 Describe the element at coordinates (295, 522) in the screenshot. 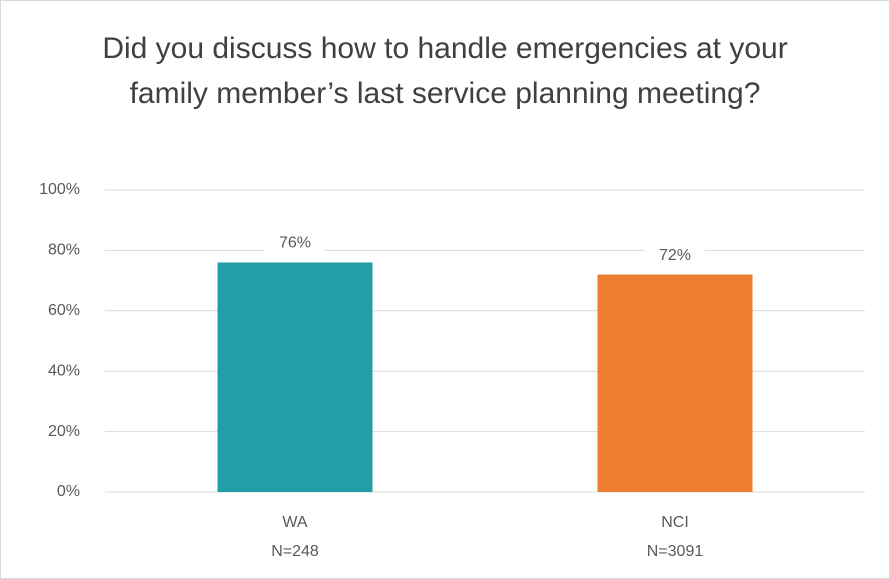

I see `x-tick-label: WA` at that location.